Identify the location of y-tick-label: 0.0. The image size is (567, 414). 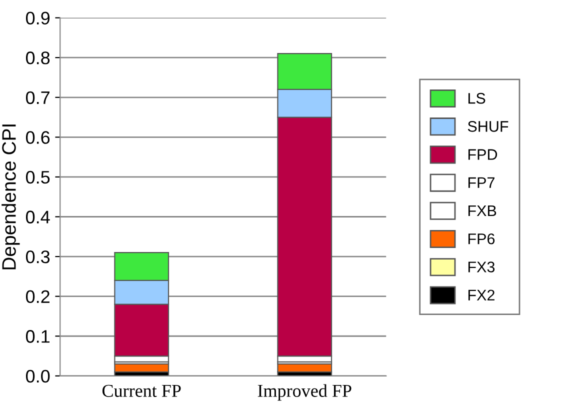
(38, 376).